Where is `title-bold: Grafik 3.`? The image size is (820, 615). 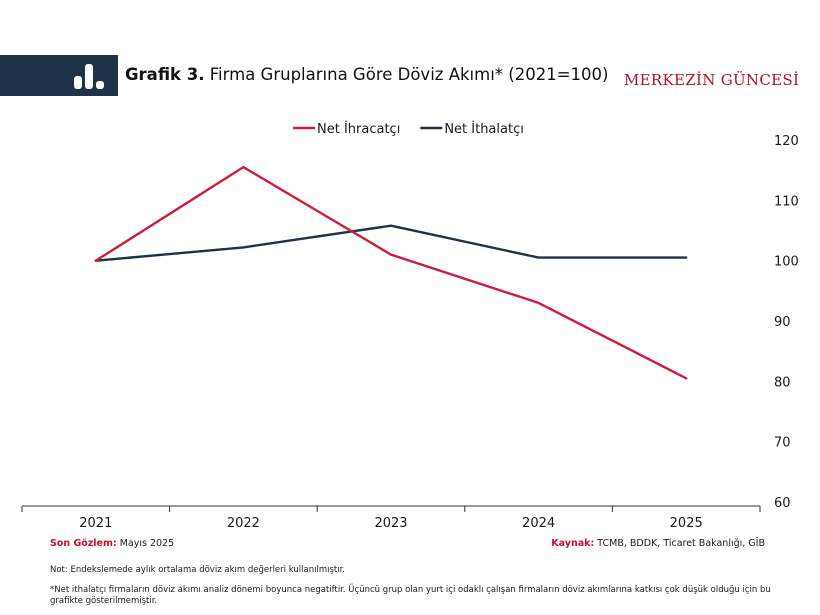
title-bold: Grafik 3. is located at coordinates (165, 74).